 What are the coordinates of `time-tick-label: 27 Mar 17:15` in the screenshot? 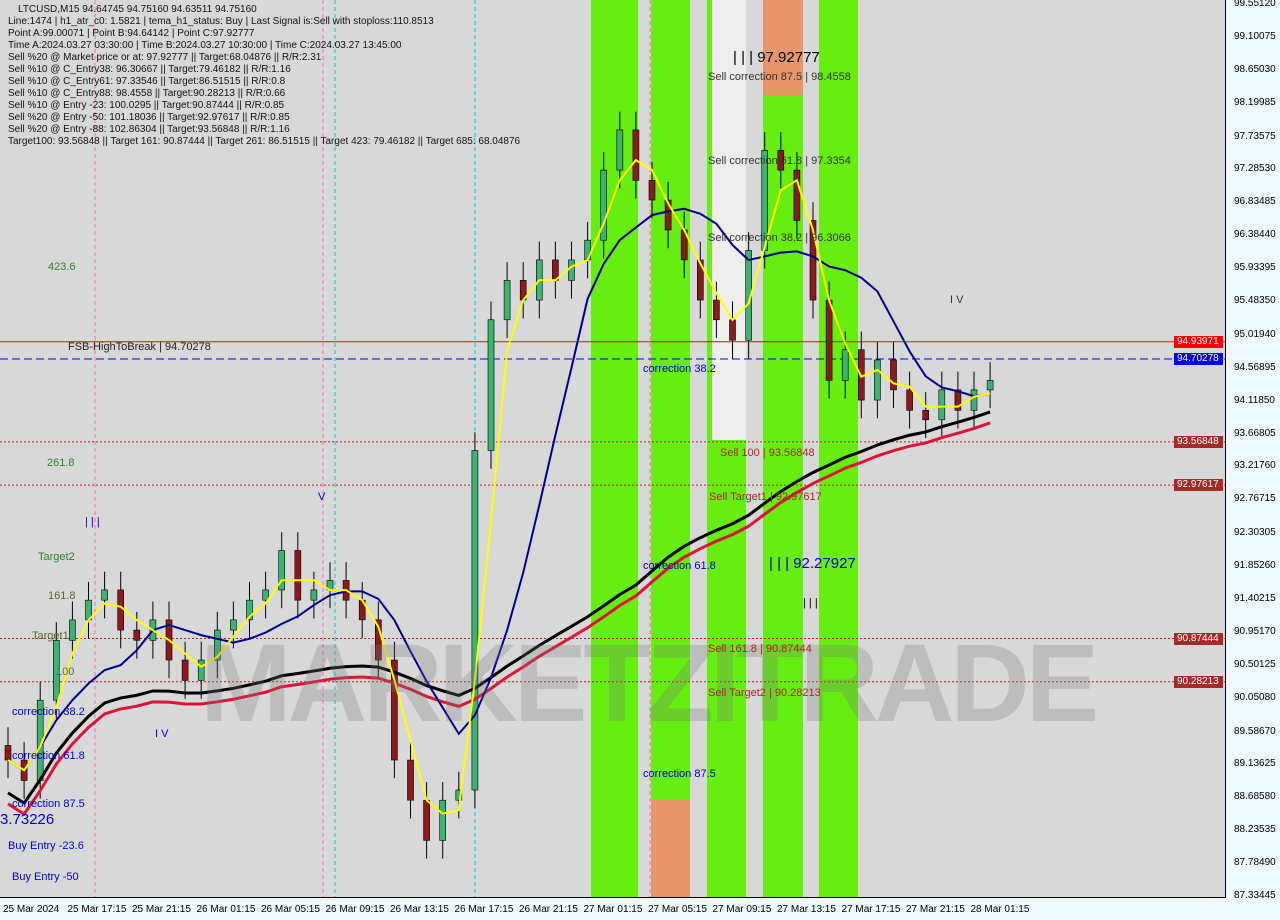 It's located at (871, 909).